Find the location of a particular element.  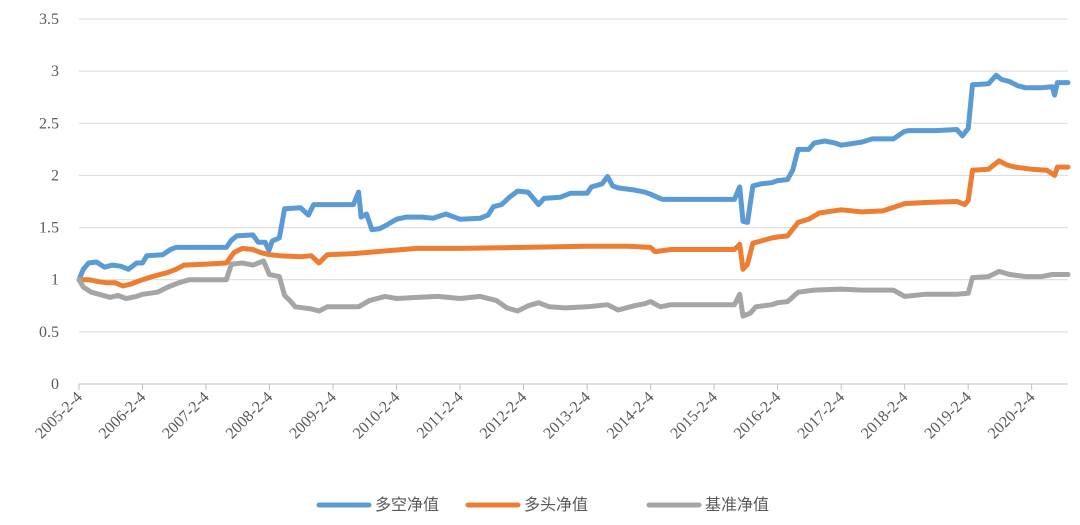

x-tick-label: 2016-2-4 is located at coordinates (757, 415).